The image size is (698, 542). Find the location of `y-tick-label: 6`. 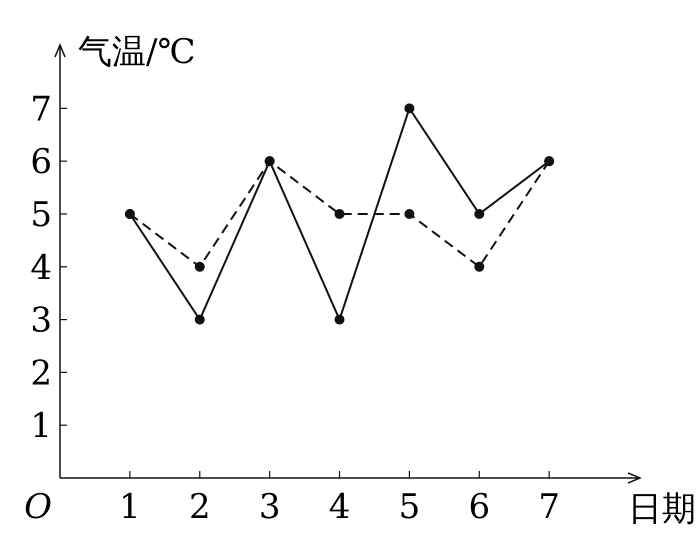

y-tick-label: 6 is located at coordinates (41, 162).